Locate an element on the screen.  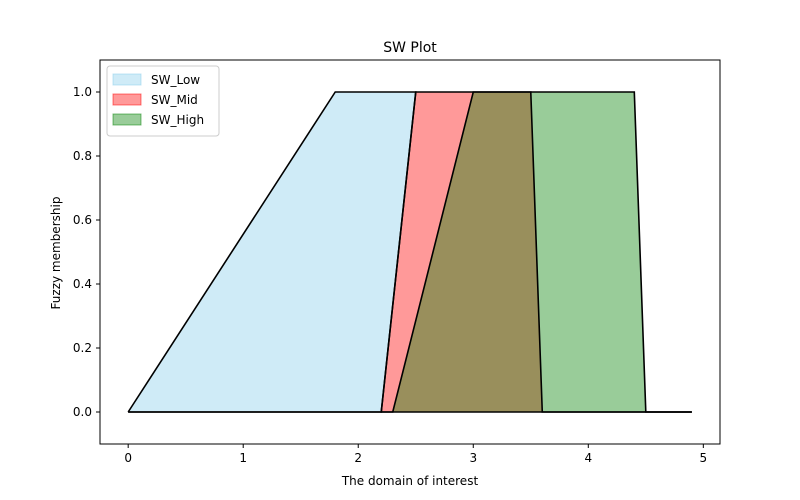
x-tick-label: 1 is located at coordinates (243, 458).